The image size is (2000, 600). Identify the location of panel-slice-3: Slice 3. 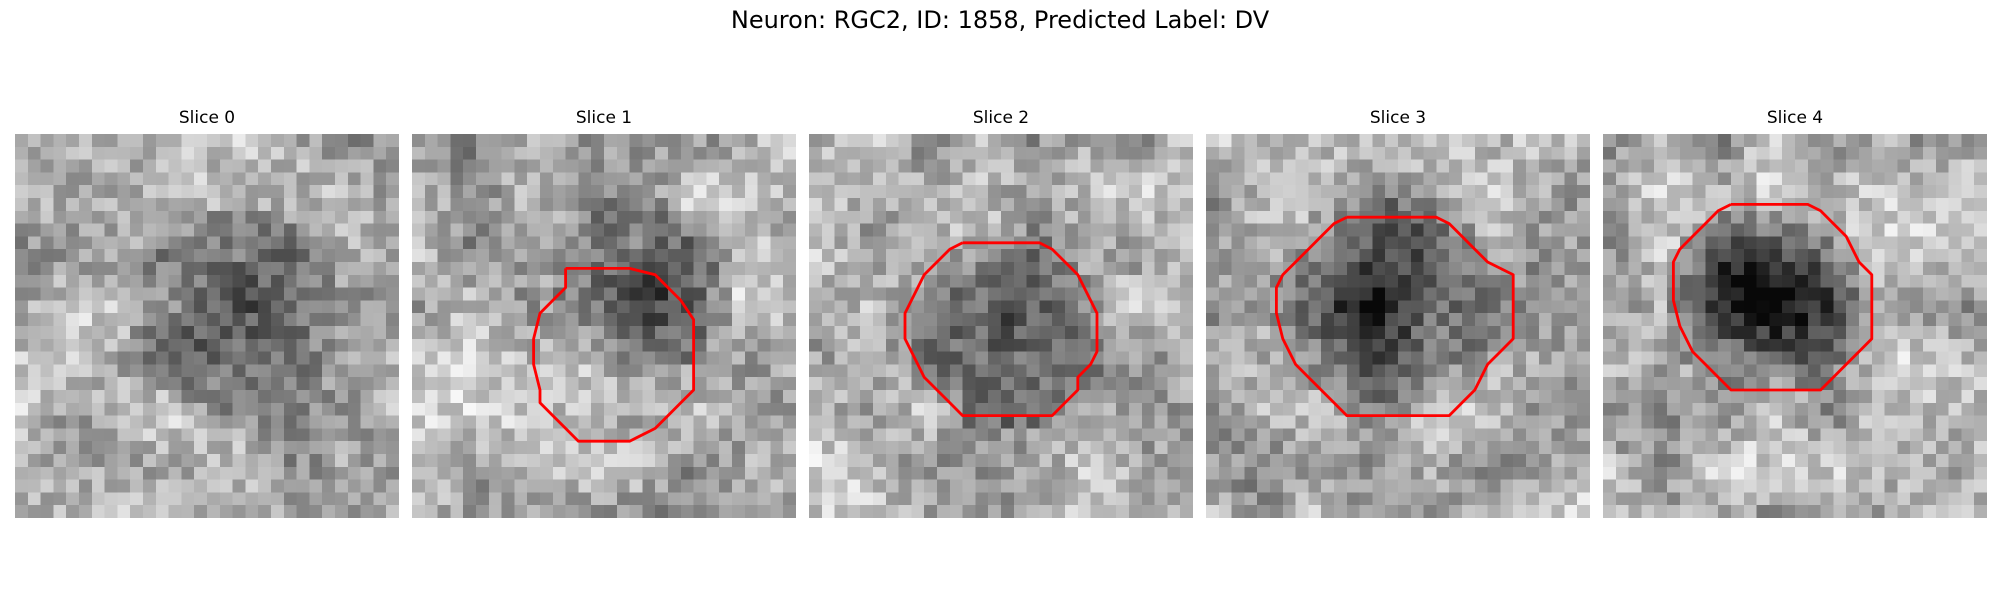
(1398, 314).